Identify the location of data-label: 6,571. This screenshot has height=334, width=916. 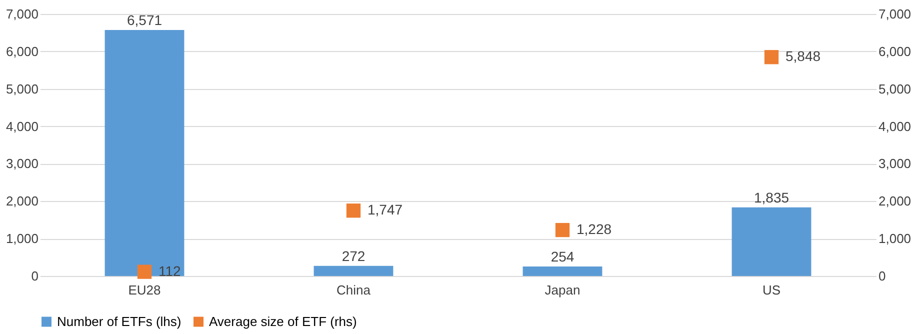
(144, 20).